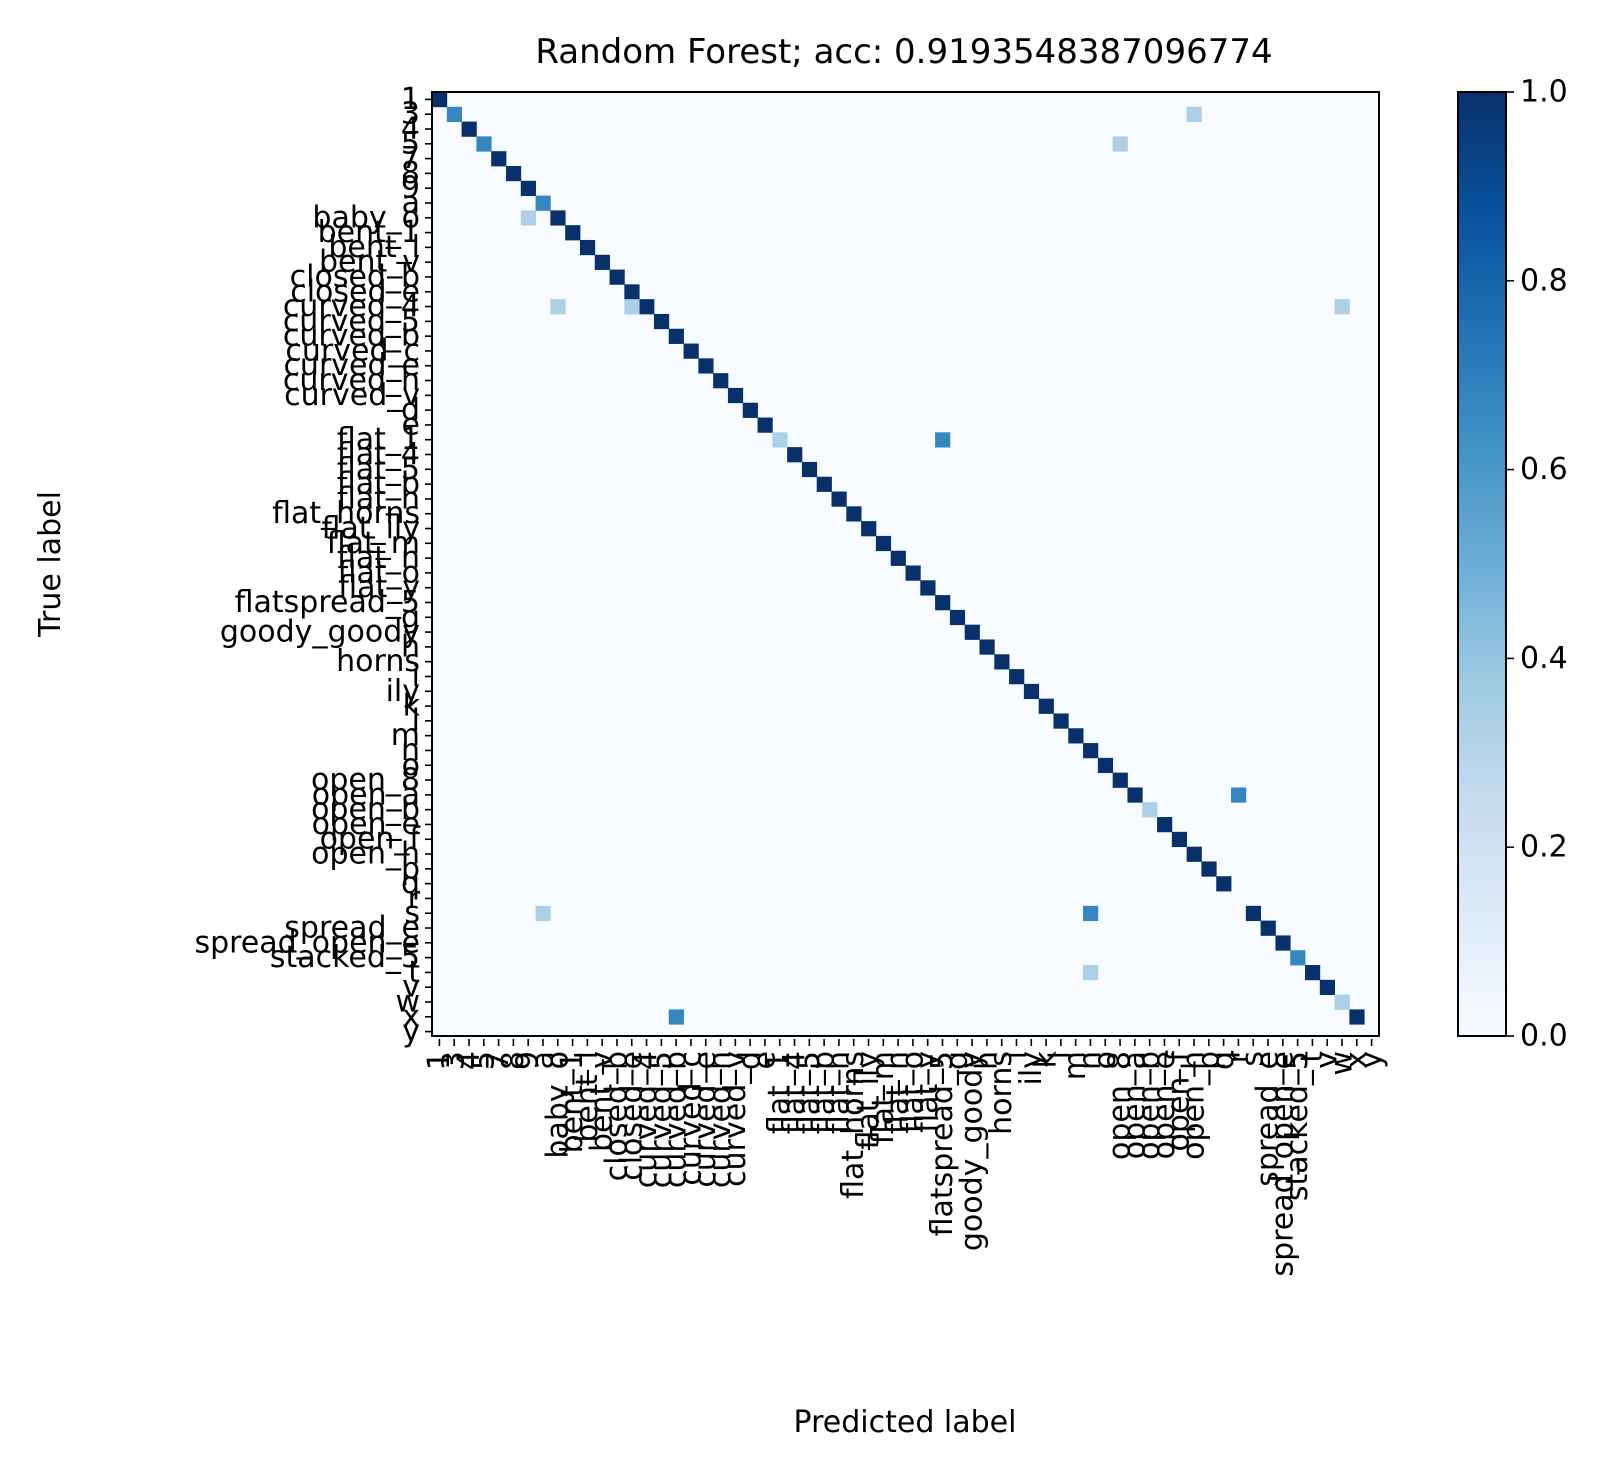  What do you see at coordinates (1060, 1055) in the screenshot?
I see `x-tick-label: l` at bounding box center [1060, 1055].